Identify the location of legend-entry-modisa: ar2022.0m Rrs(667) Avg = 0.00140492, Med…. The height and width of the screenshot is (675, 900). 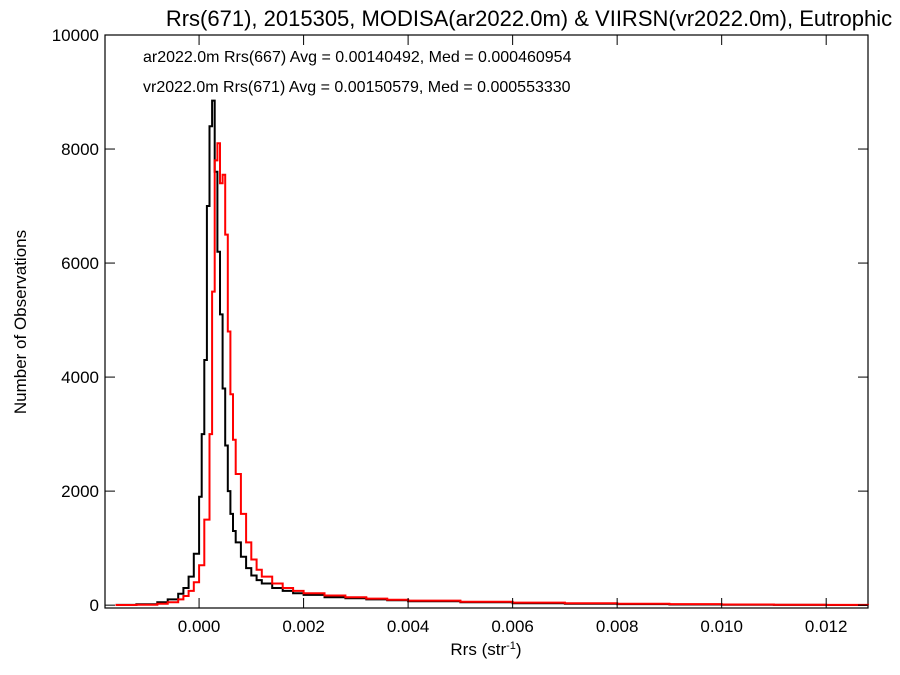
(357, 57).